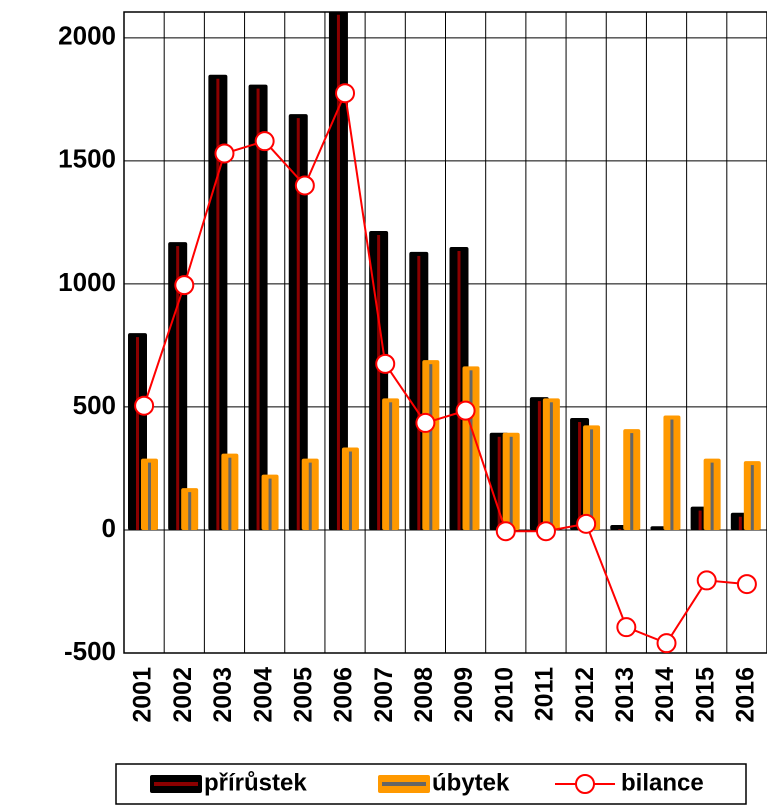  Describe the element at coordinates (183, 695) in the screenshot. I see `x-tick-label: 2002` at that location.